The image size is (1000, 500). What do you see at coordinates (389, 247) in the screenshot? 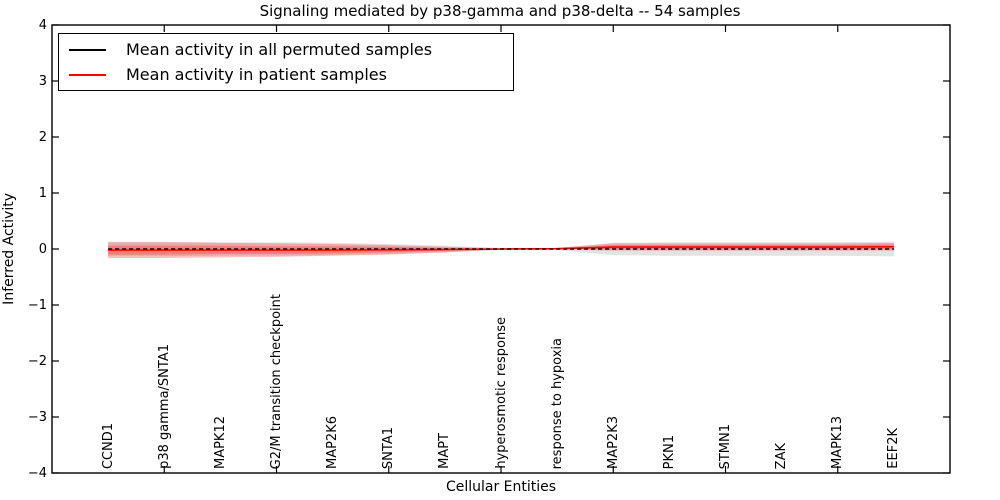
I see `entity-label-6: SNTA1` at bounding box center [389, 247].